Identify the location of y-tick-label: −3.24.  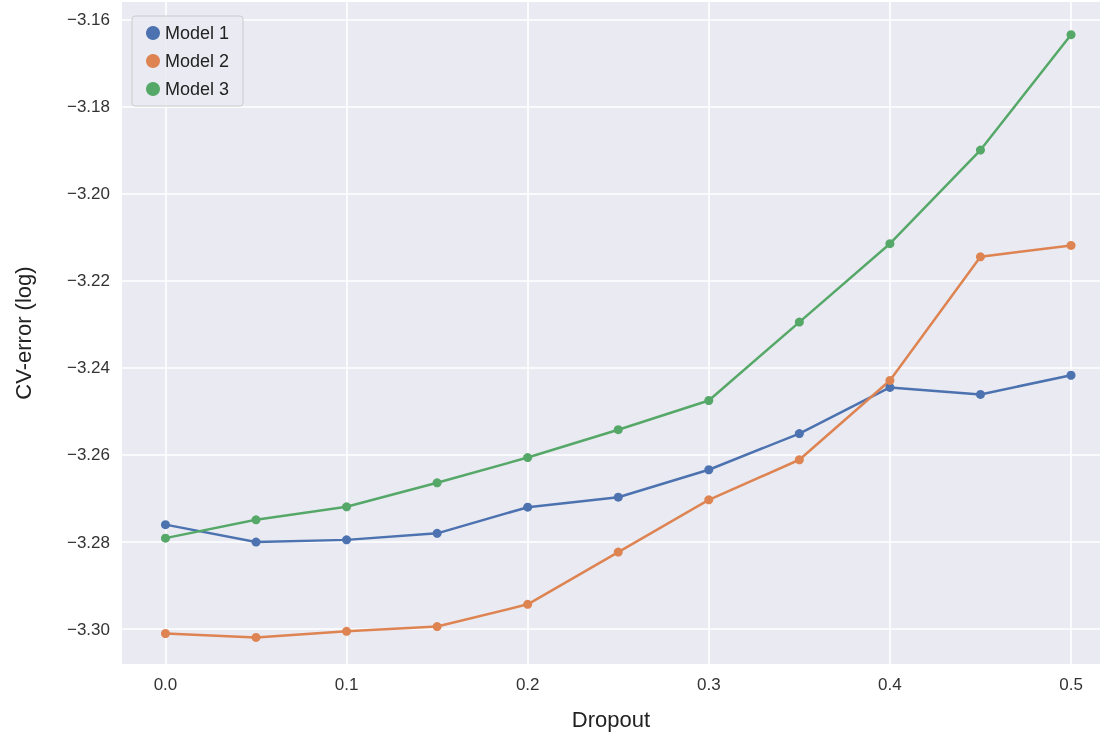
(88, 368).